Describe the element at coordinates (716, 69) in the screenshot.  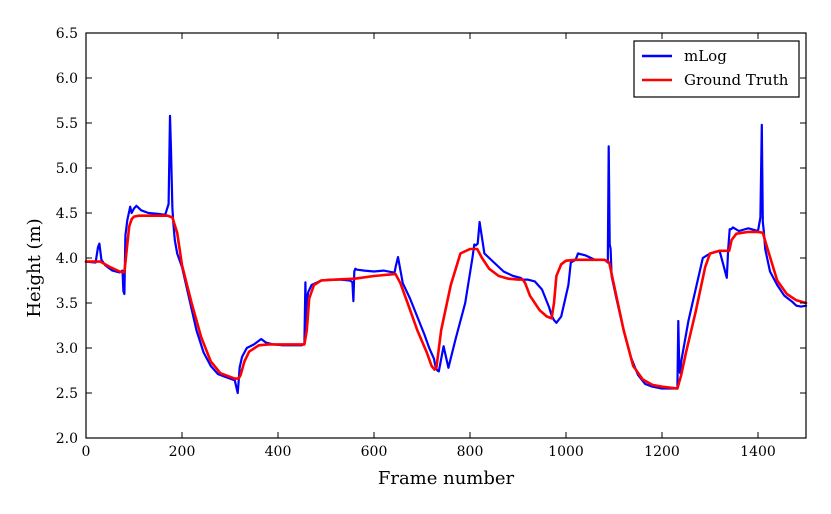
I see `legend-box` at that location.